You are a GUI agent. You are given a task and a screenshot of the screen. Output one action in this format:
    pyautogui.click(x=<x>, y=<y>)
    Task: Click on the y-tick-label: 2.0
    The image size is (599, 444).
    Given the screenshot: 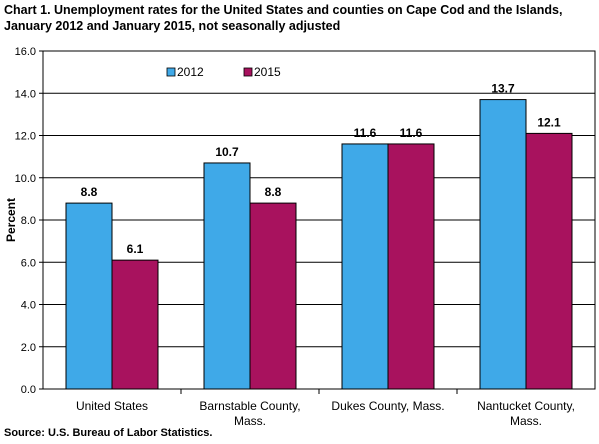 What is the action you would take?
    pyautogui.click(x=28, y=348)
    